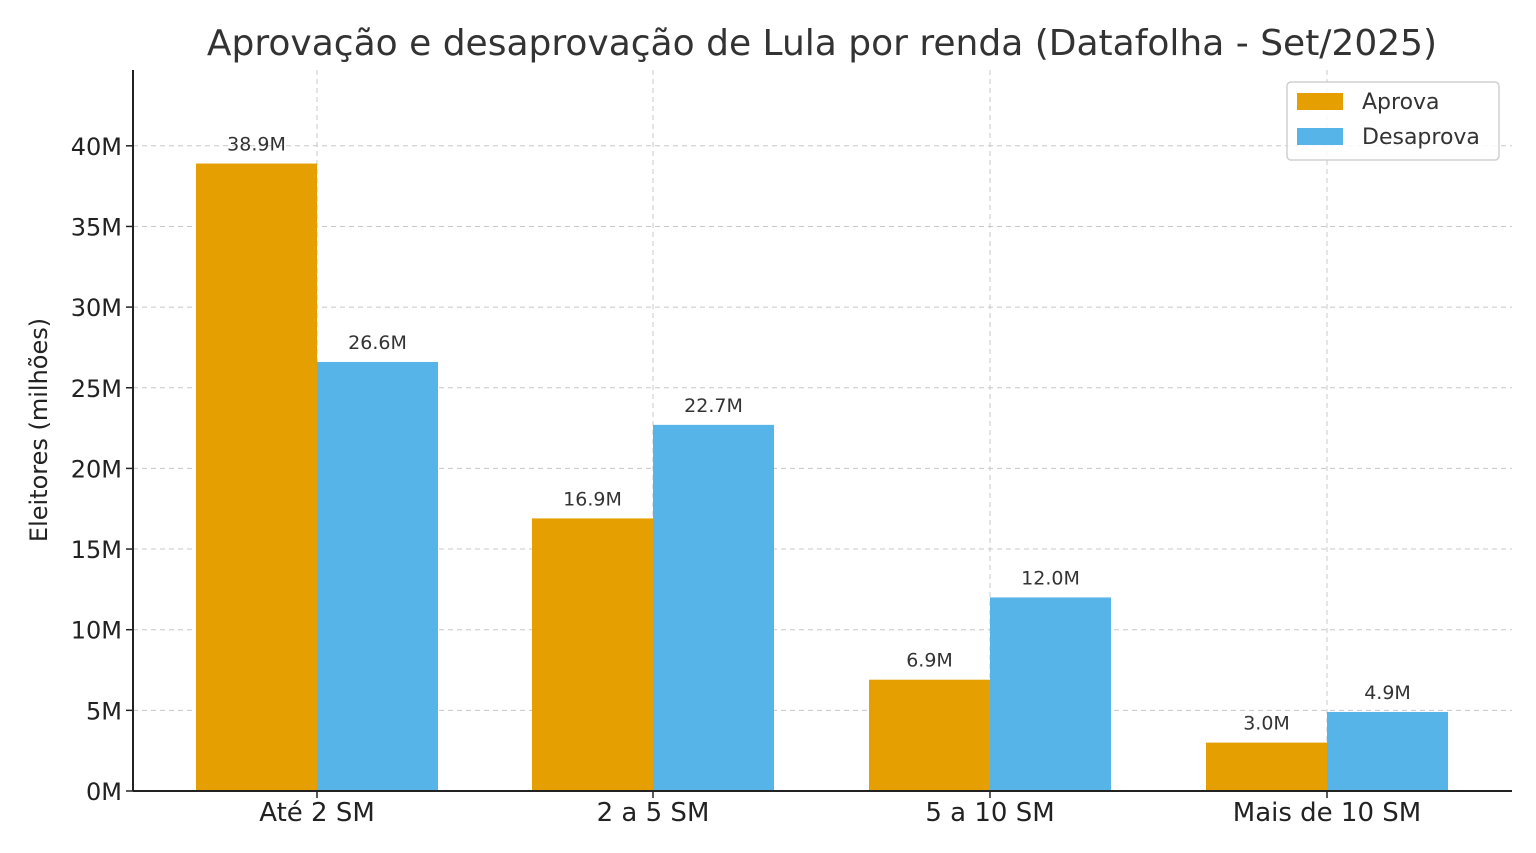  Describe the element at coordinates (104, 711) in the screenshot. I see `y-tick-label: 5M` at that location.